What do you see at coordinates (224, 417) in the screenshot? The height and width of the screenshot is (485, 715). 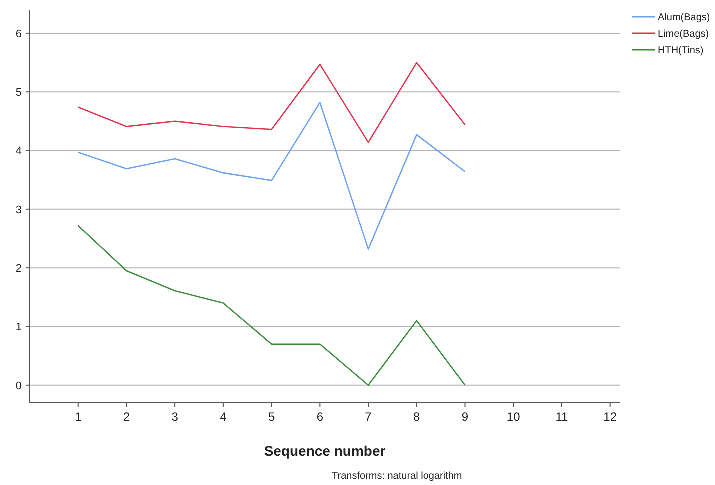 I see `x-tick-label: 4` at bounding box center [224, 417].